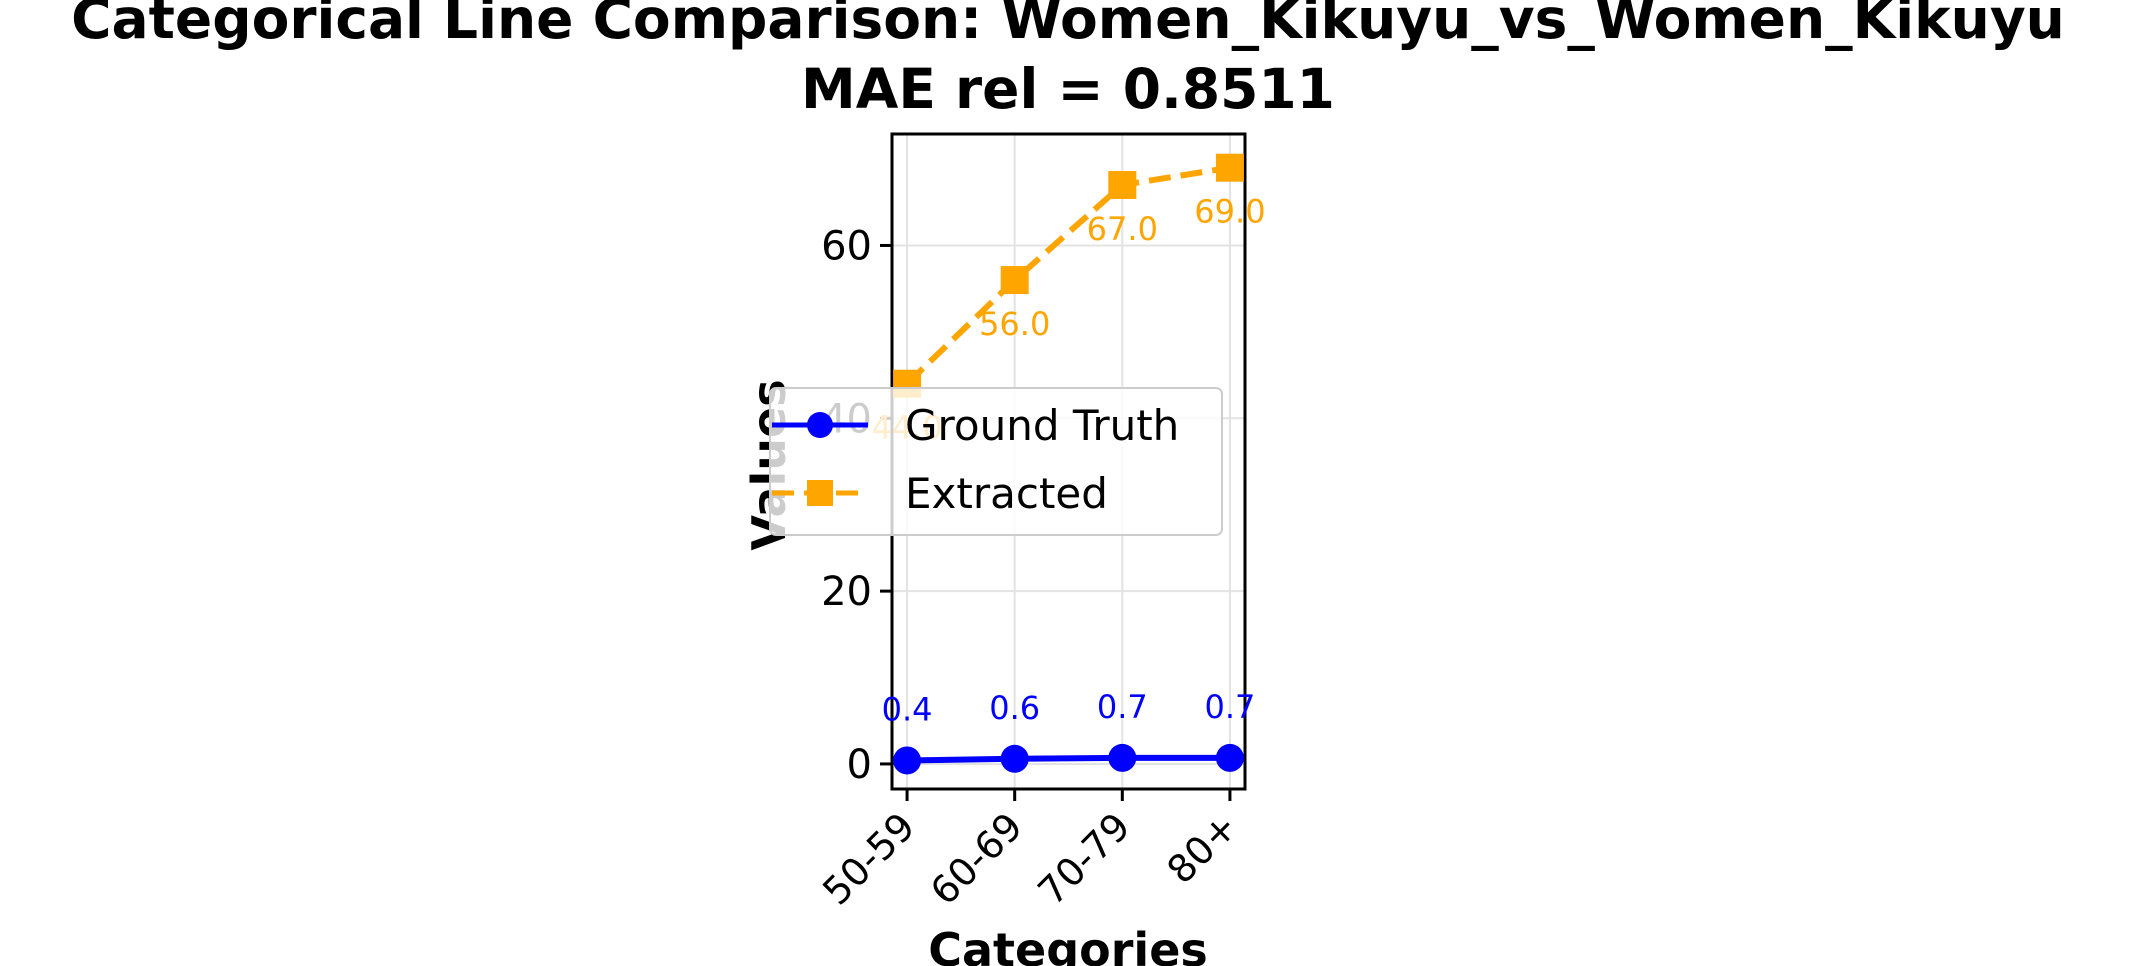 Image resolution: width=2135 pixels, height=966 pixels. What do you see at coordinates (1068, 89) in the screenshot?
I see `chart-subtitle: MAE rel = 0.8511` at bounding box center [1068, 89].